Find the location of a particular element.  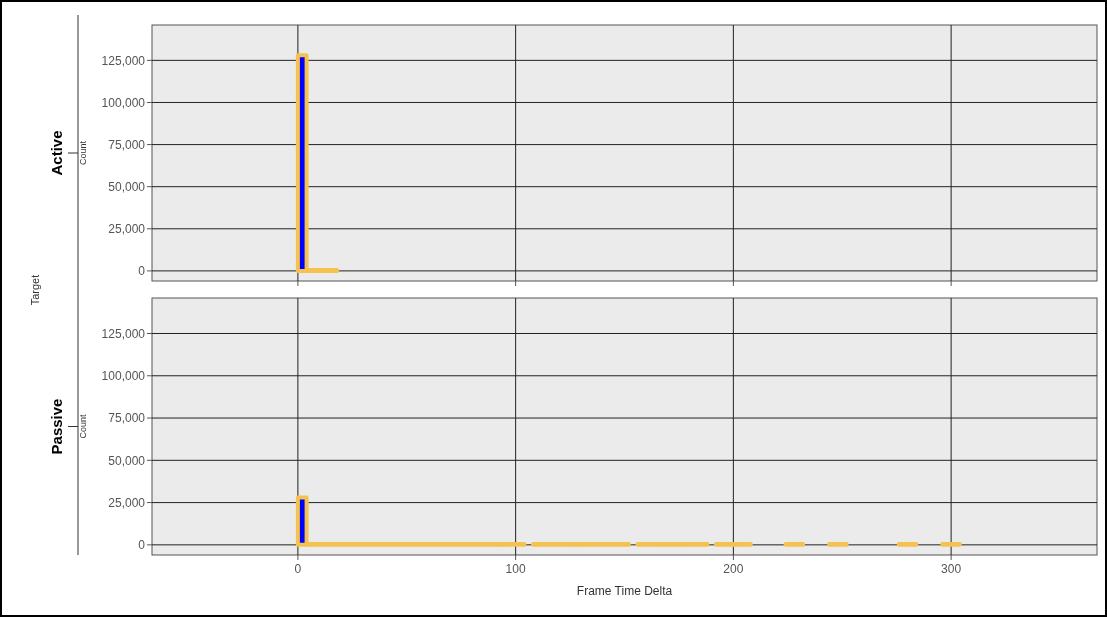

text: Target is located at coordinates (35, 290).